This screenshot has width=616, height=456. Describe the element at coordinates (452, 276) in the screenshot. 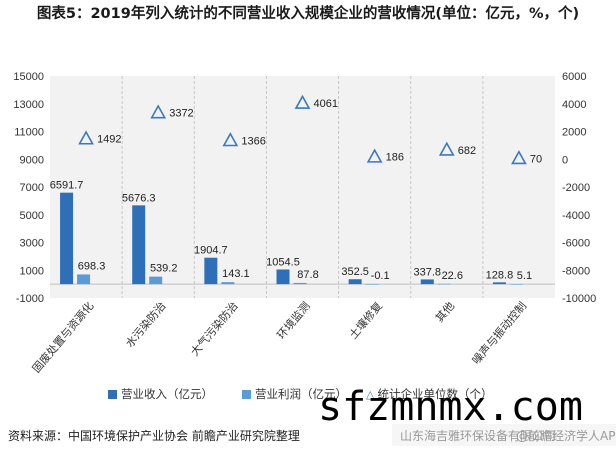

I see `data-label-profit: 22.6` at that location.